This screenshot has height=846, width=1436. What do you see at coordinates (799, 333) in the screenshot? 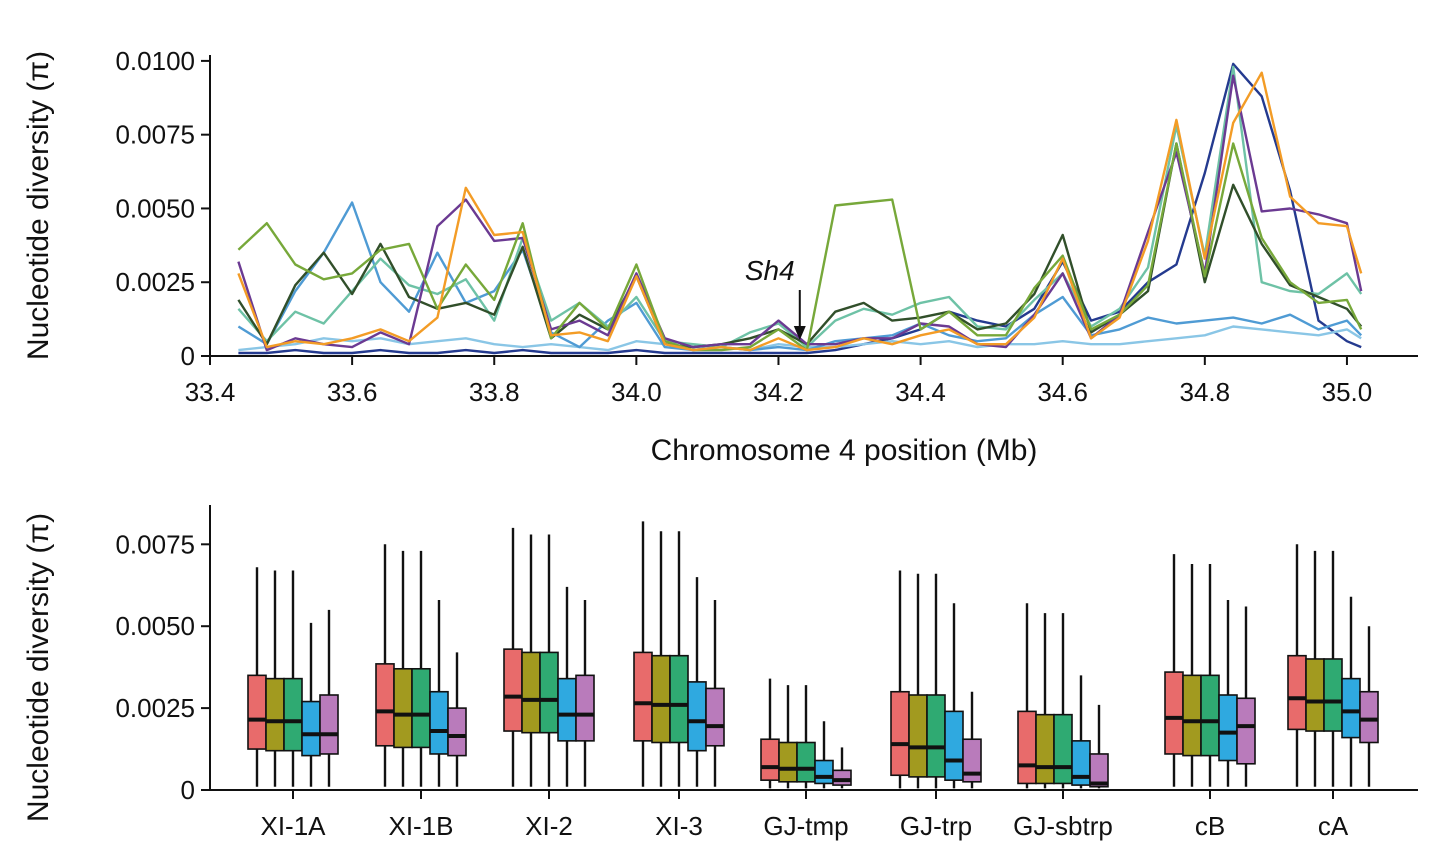
I see `sh4-arrow-head` at bounding box center [799, 333].